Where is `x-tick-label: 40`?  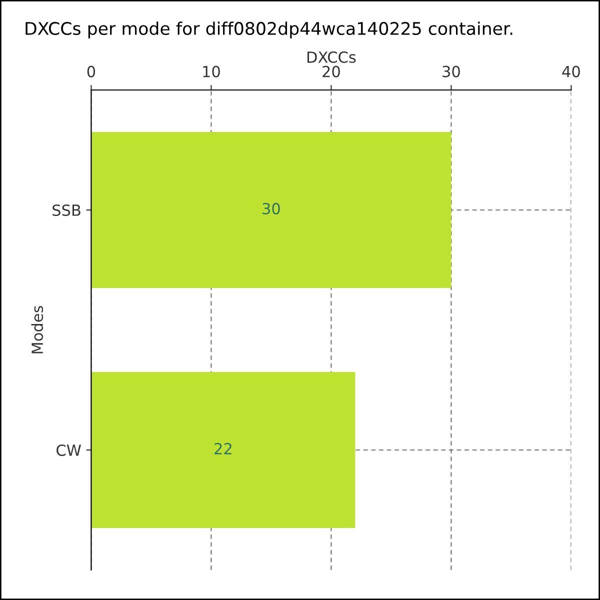
x-tick-label: 40 is located at coordinates (571, 72).